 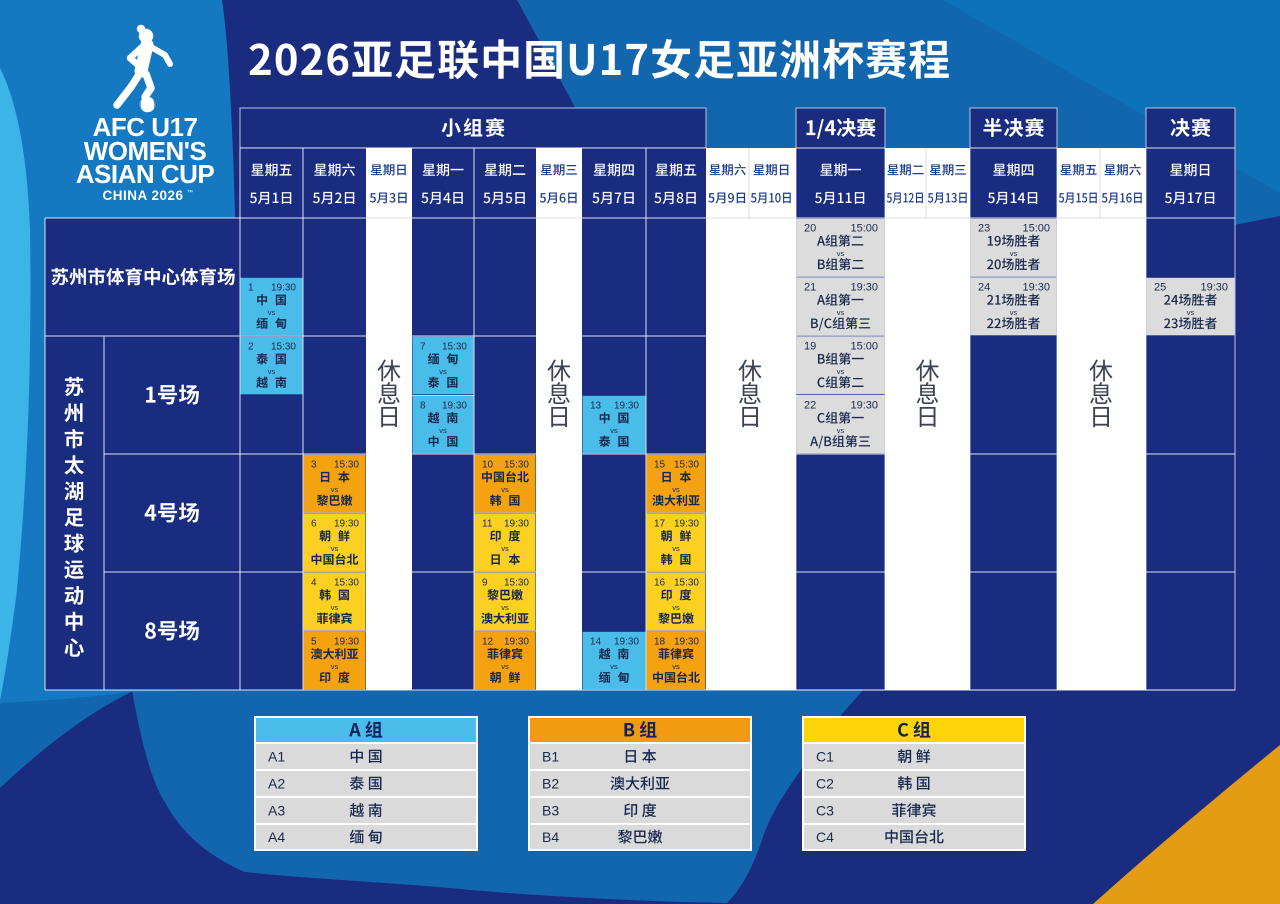 I want to click on svg-text: B2, so click(x=550, y=784).